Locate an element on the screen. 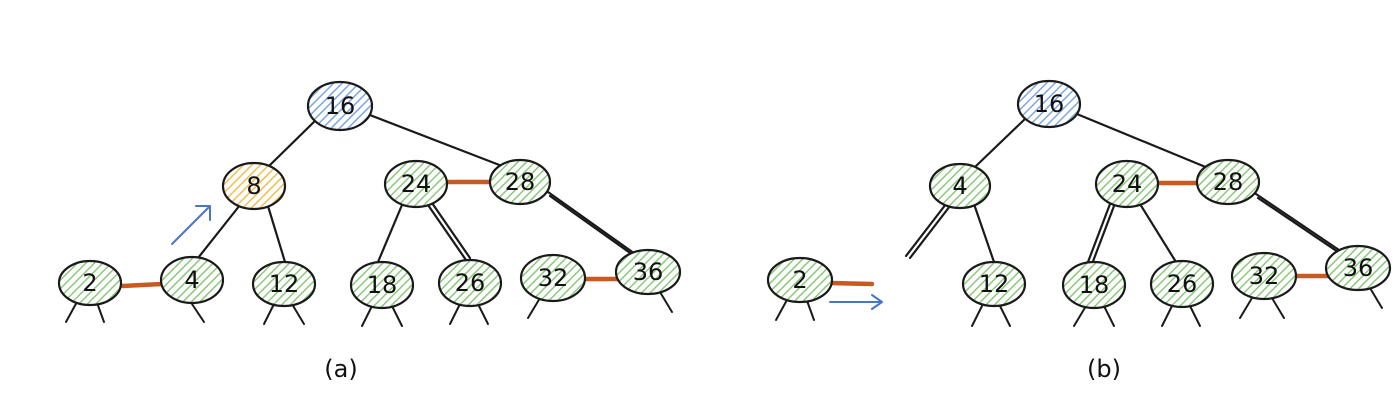  stub-18b is located at coordinates (1094, 316).